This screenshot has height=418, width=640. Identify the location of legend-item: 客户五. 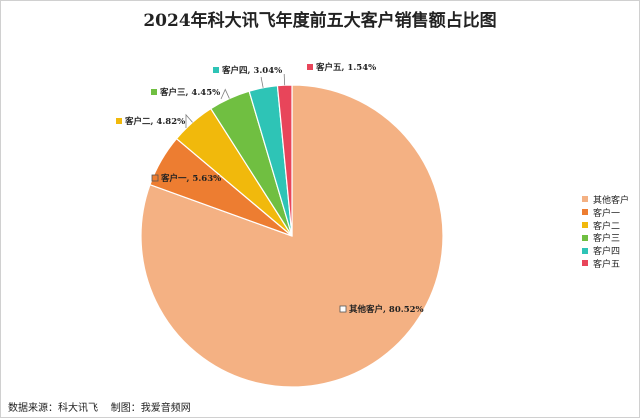
(605, 263).